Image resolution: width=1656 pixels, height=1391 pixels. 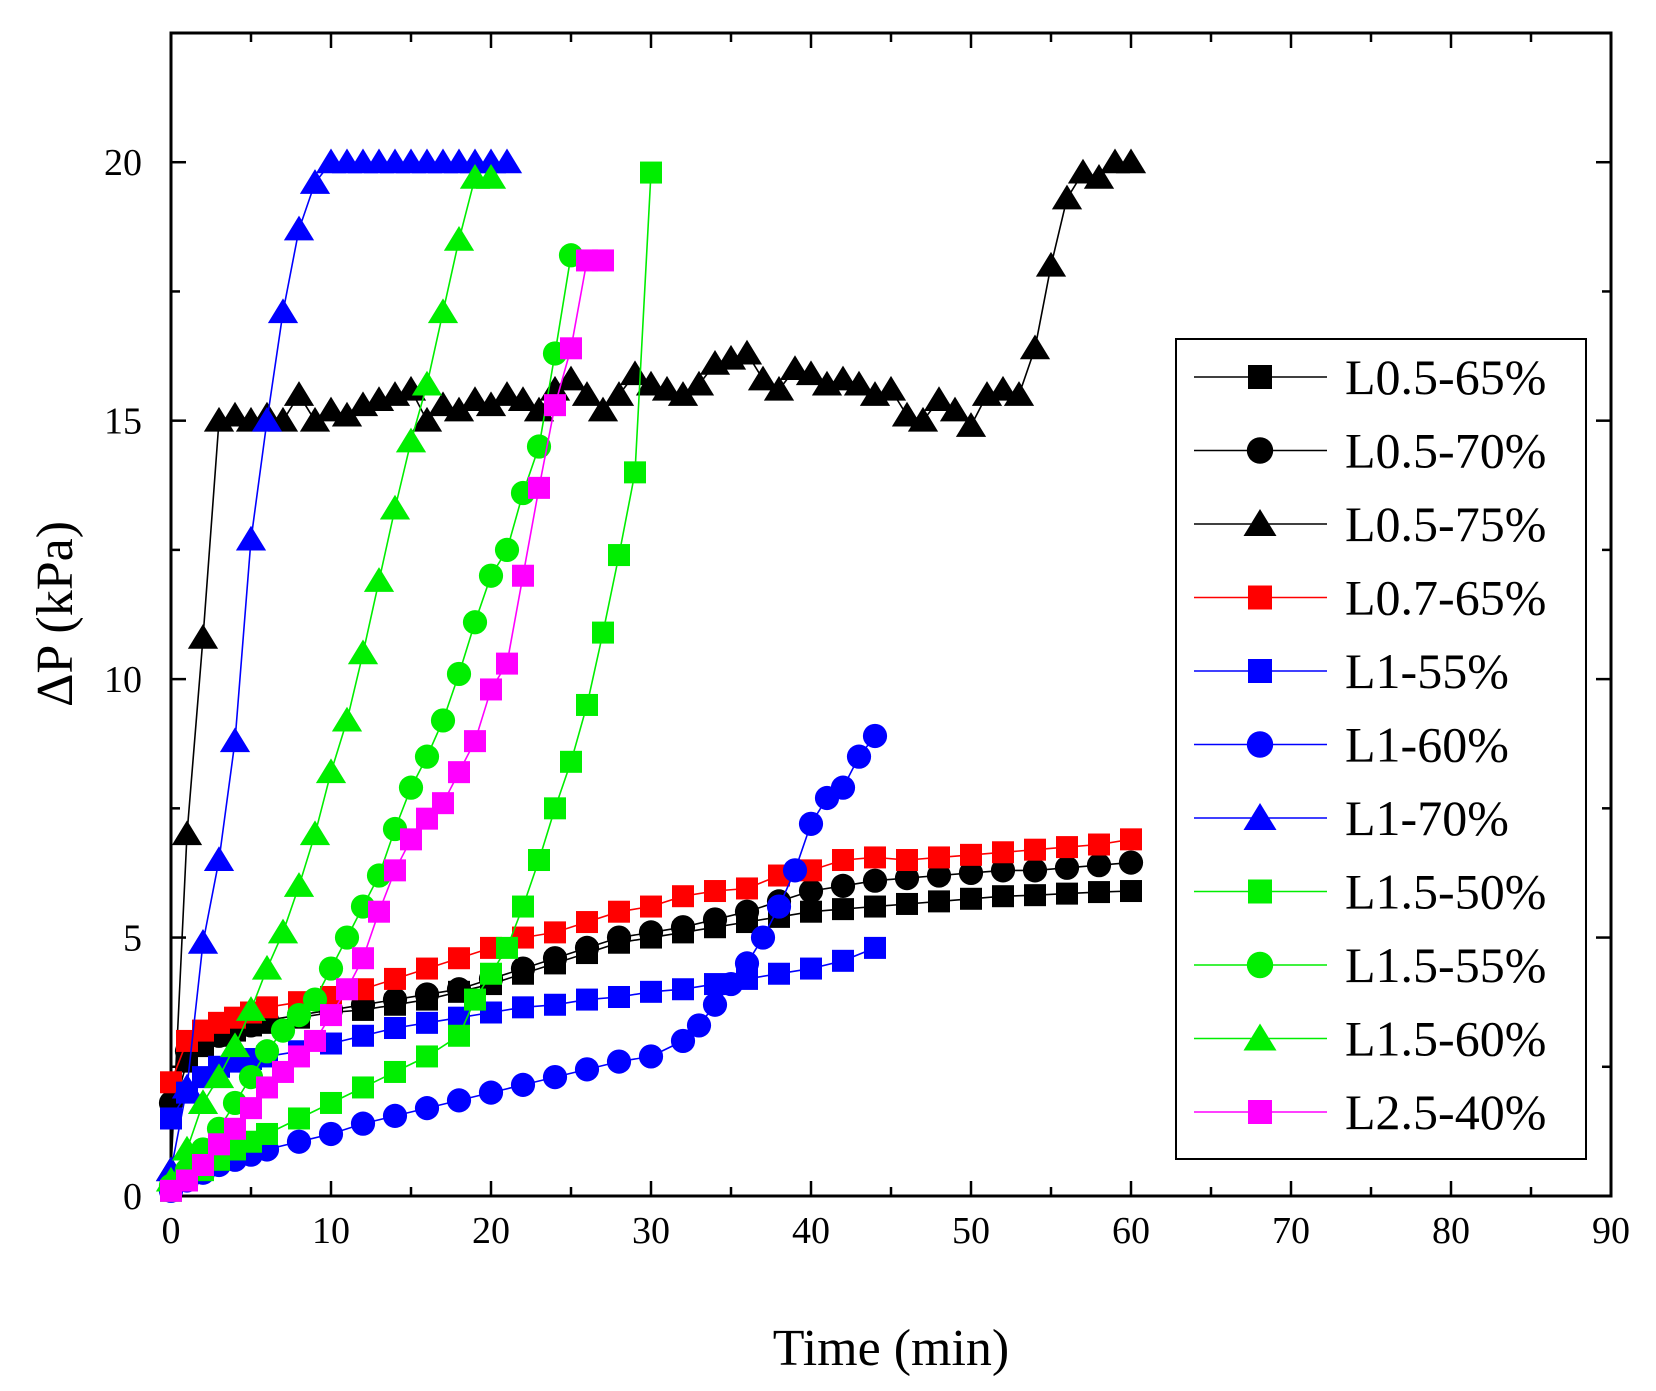 What do you see at coordinates (491, 1231) in the screenshot?
I see `x-tick-label: 20` at bounding box center [491, 1231].